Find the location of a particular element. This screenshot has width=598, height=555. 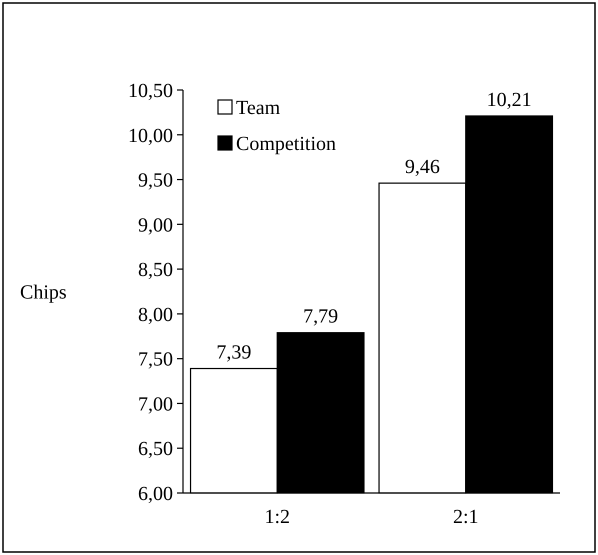

y-tick-label: 9,50 is located at coordinates (155, 181).